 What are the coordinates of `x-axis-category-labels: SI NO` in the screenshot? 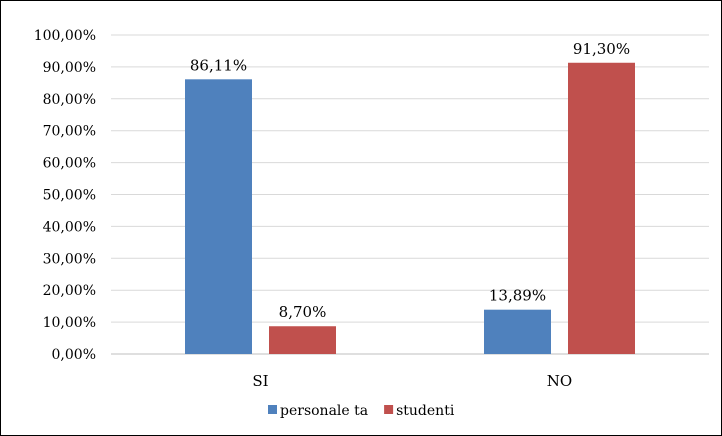 It's located at (412, 381).